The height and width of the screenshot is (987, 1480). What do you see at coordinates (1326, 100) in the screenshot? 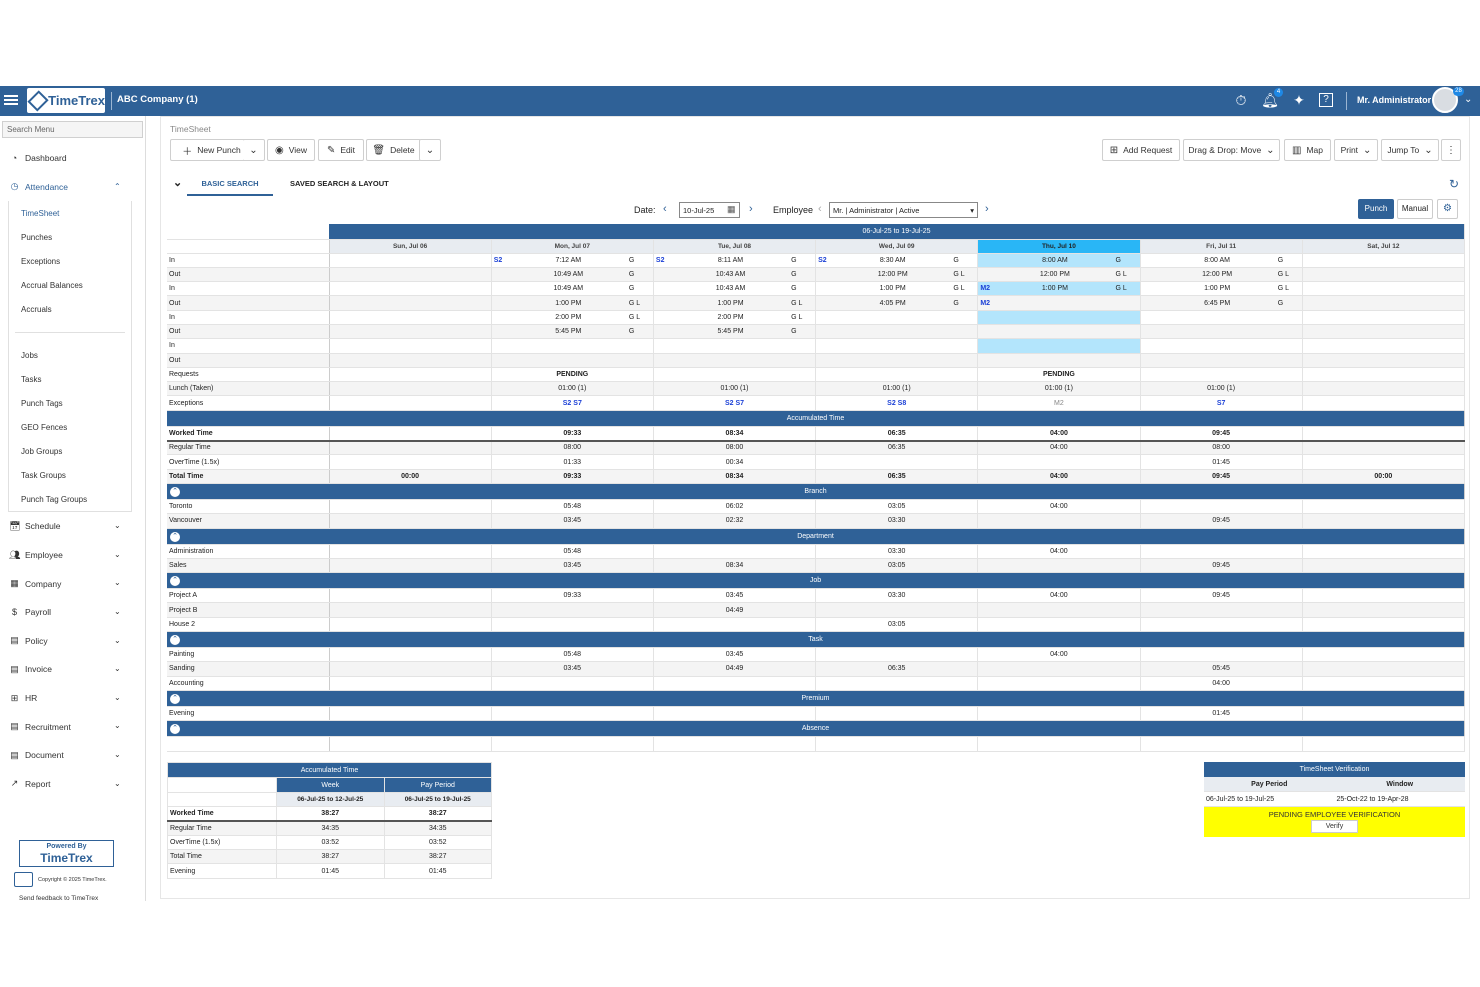
I see `help-icon: ?` at bounding box center [1326, 100].